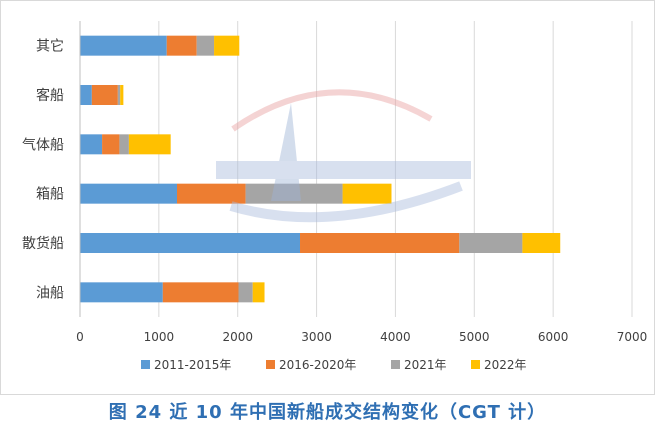 Image resolution: width=655 pixels, height=439 pixels. Describe the element at coordinates (80, 337) in the screenshot. I see `x-tick-label: 0` at that location.